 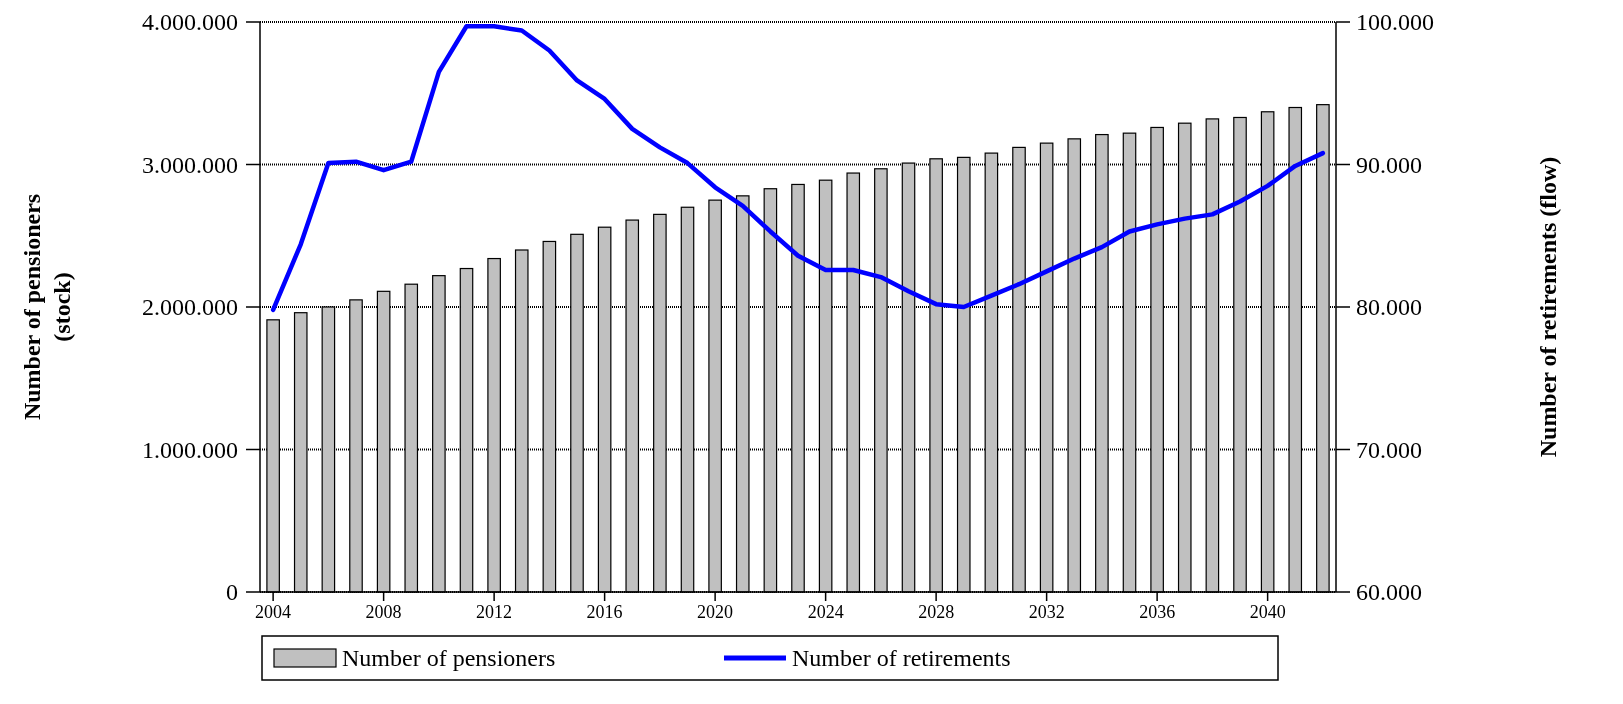 What do you see at coordinates (1548, 307) in the screenshot?
I see `y2-axis-title: Number of retirements (flow)` at bounding box center [1548, 307].